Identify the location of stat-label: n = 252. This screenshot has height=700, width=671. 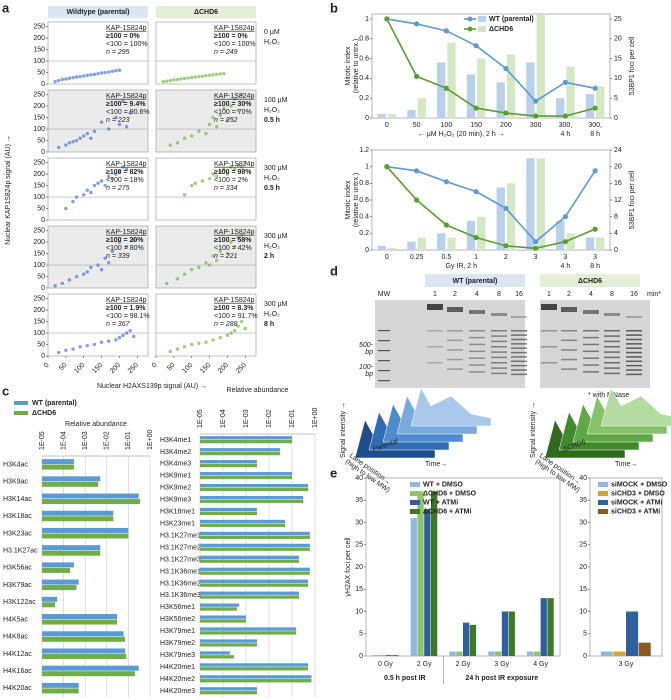
(226, 120).